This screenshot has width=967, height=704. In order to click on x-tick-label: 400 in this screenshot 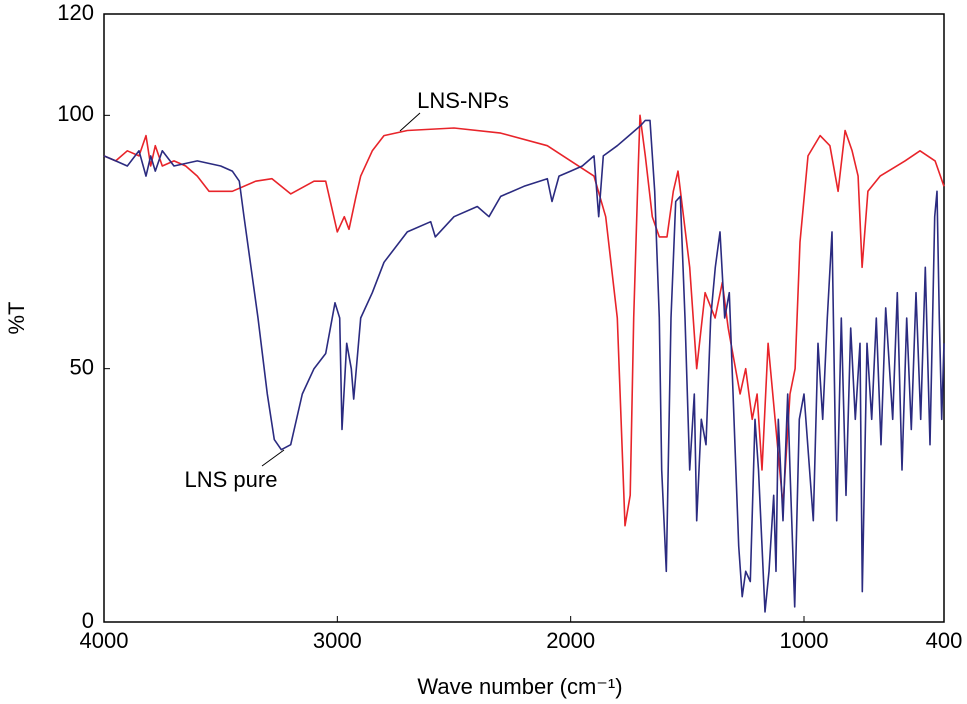, I will do `click(944, 640)`.